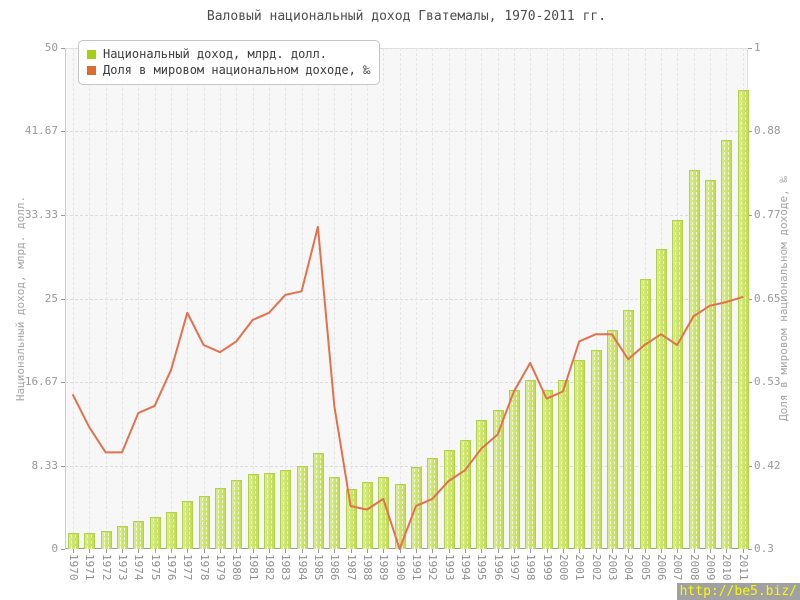 This screenshot has height=600, width=800. Describe the element at coordinates (253, 567) in the screenshot. I see `x-tick-label: 1981` at that location.